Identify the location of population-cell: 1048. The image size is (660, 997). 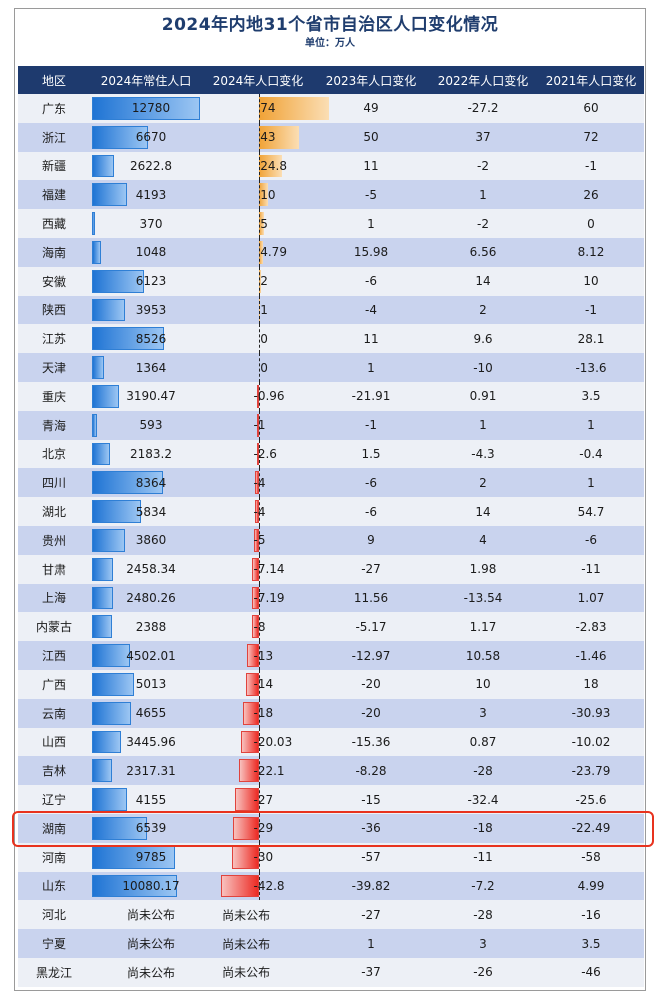
(146, 252).